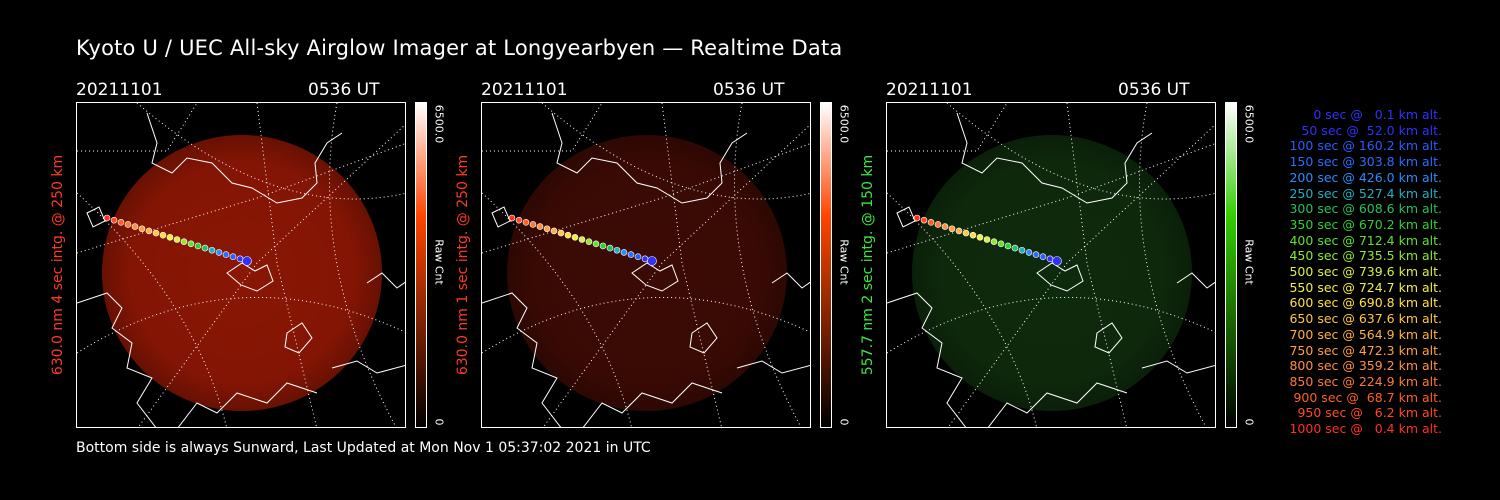 Image resolution: width=1500 pixels, height=500 pixels. What do you see at coordinates (1365, 177) in the screenshot?
I see `legend-entry: 200 sec @ 426.0 km alt.` at bounding box center [1365, 177].